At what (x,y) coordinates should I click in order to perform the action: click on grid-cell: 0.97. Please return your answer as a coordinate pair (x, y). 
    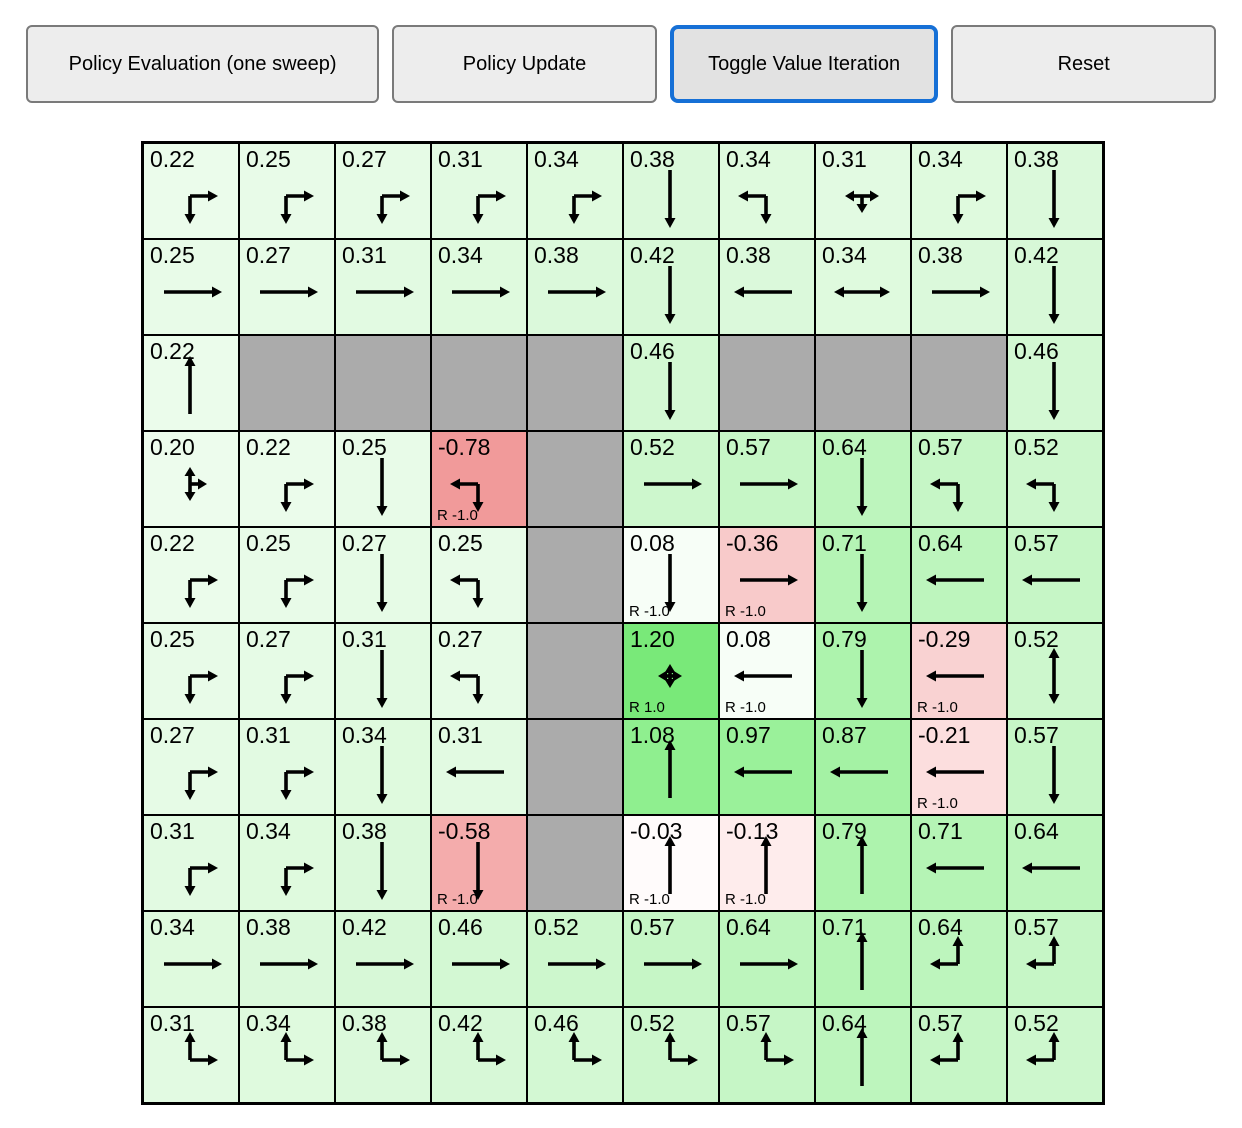
    Looking at the image, I should click on (767, 767).